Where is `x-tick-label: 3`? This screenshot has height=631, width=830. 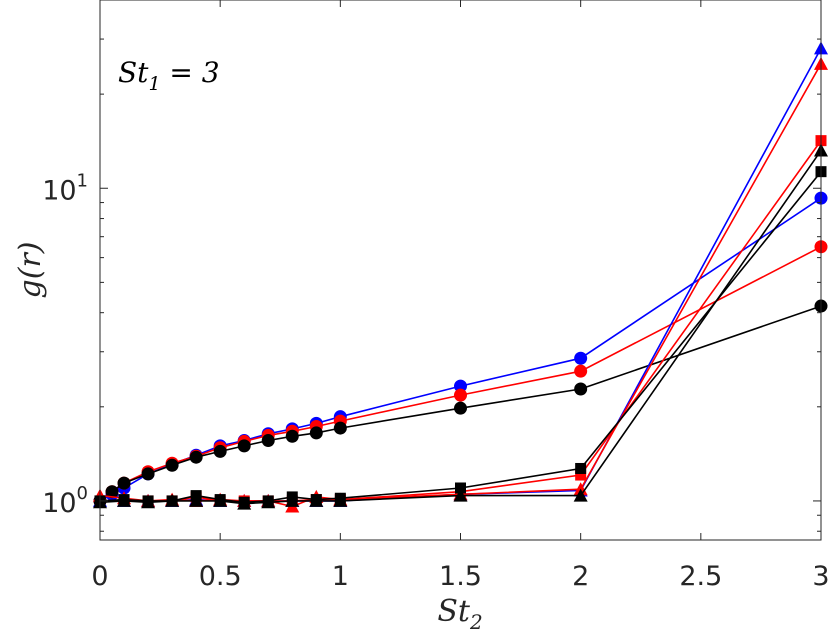
x-tick-label: 3 is located at coordinates (820, 576).